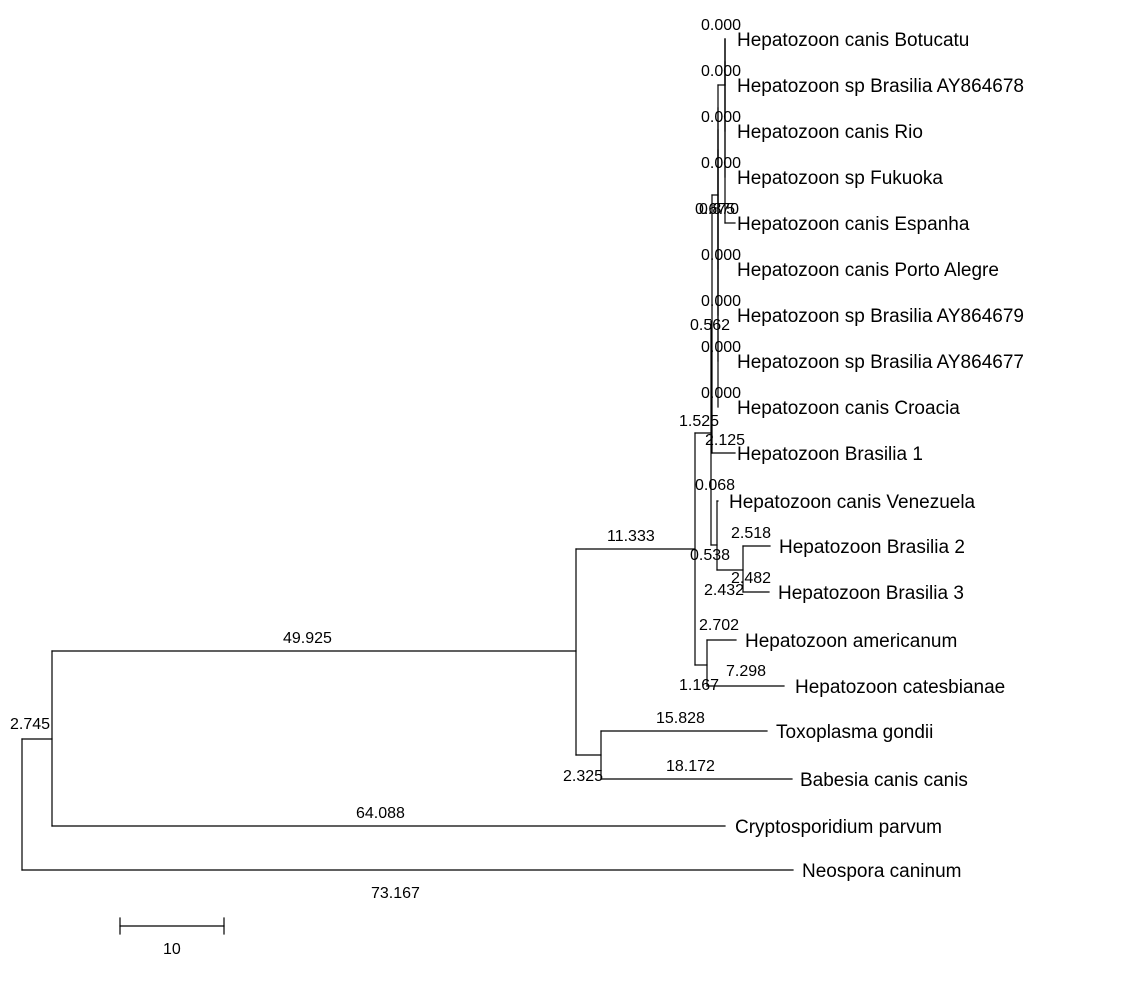  What do you see at coordinates (583, 776) in the screenshot?
I see `branch-length-label: 2.325` at bounding box center [583, 776].